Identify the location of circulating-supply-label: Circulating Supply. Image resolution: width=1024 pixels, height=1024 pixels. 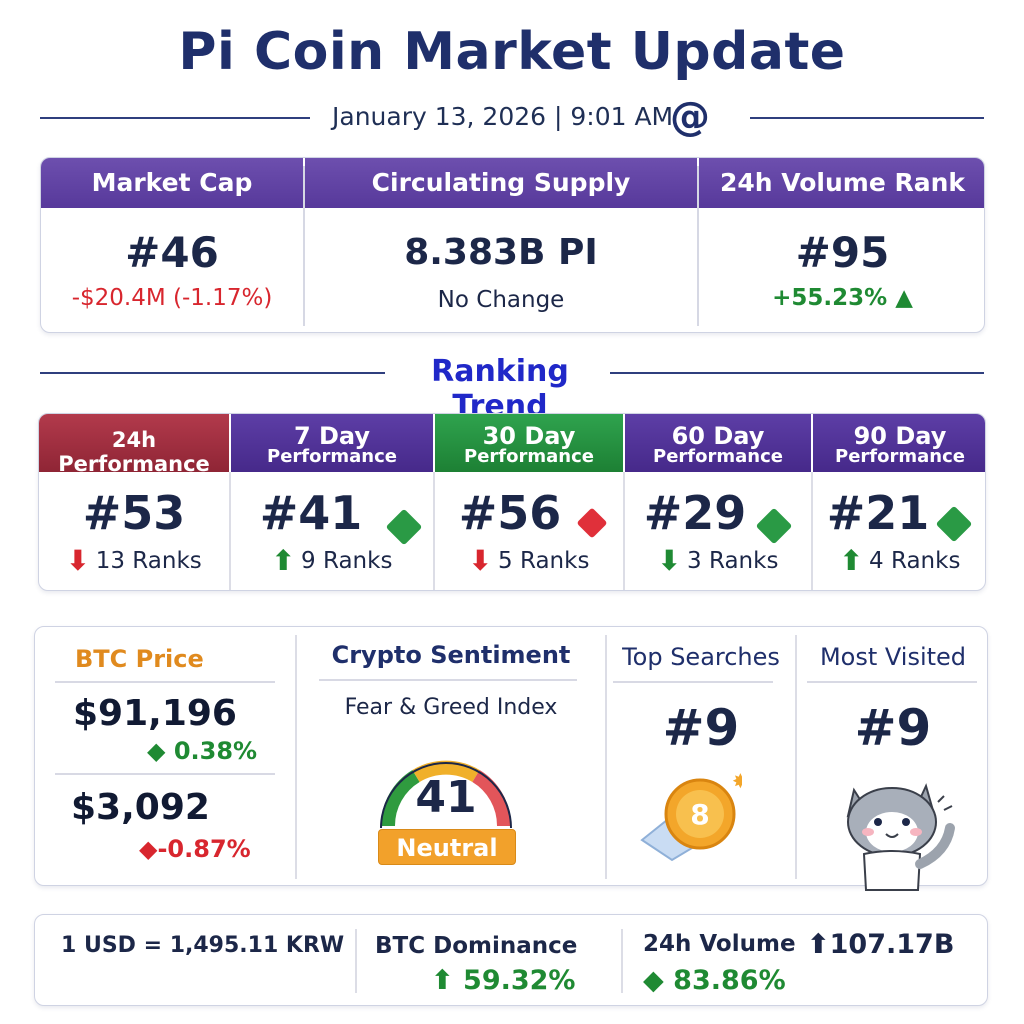
(501, 183).